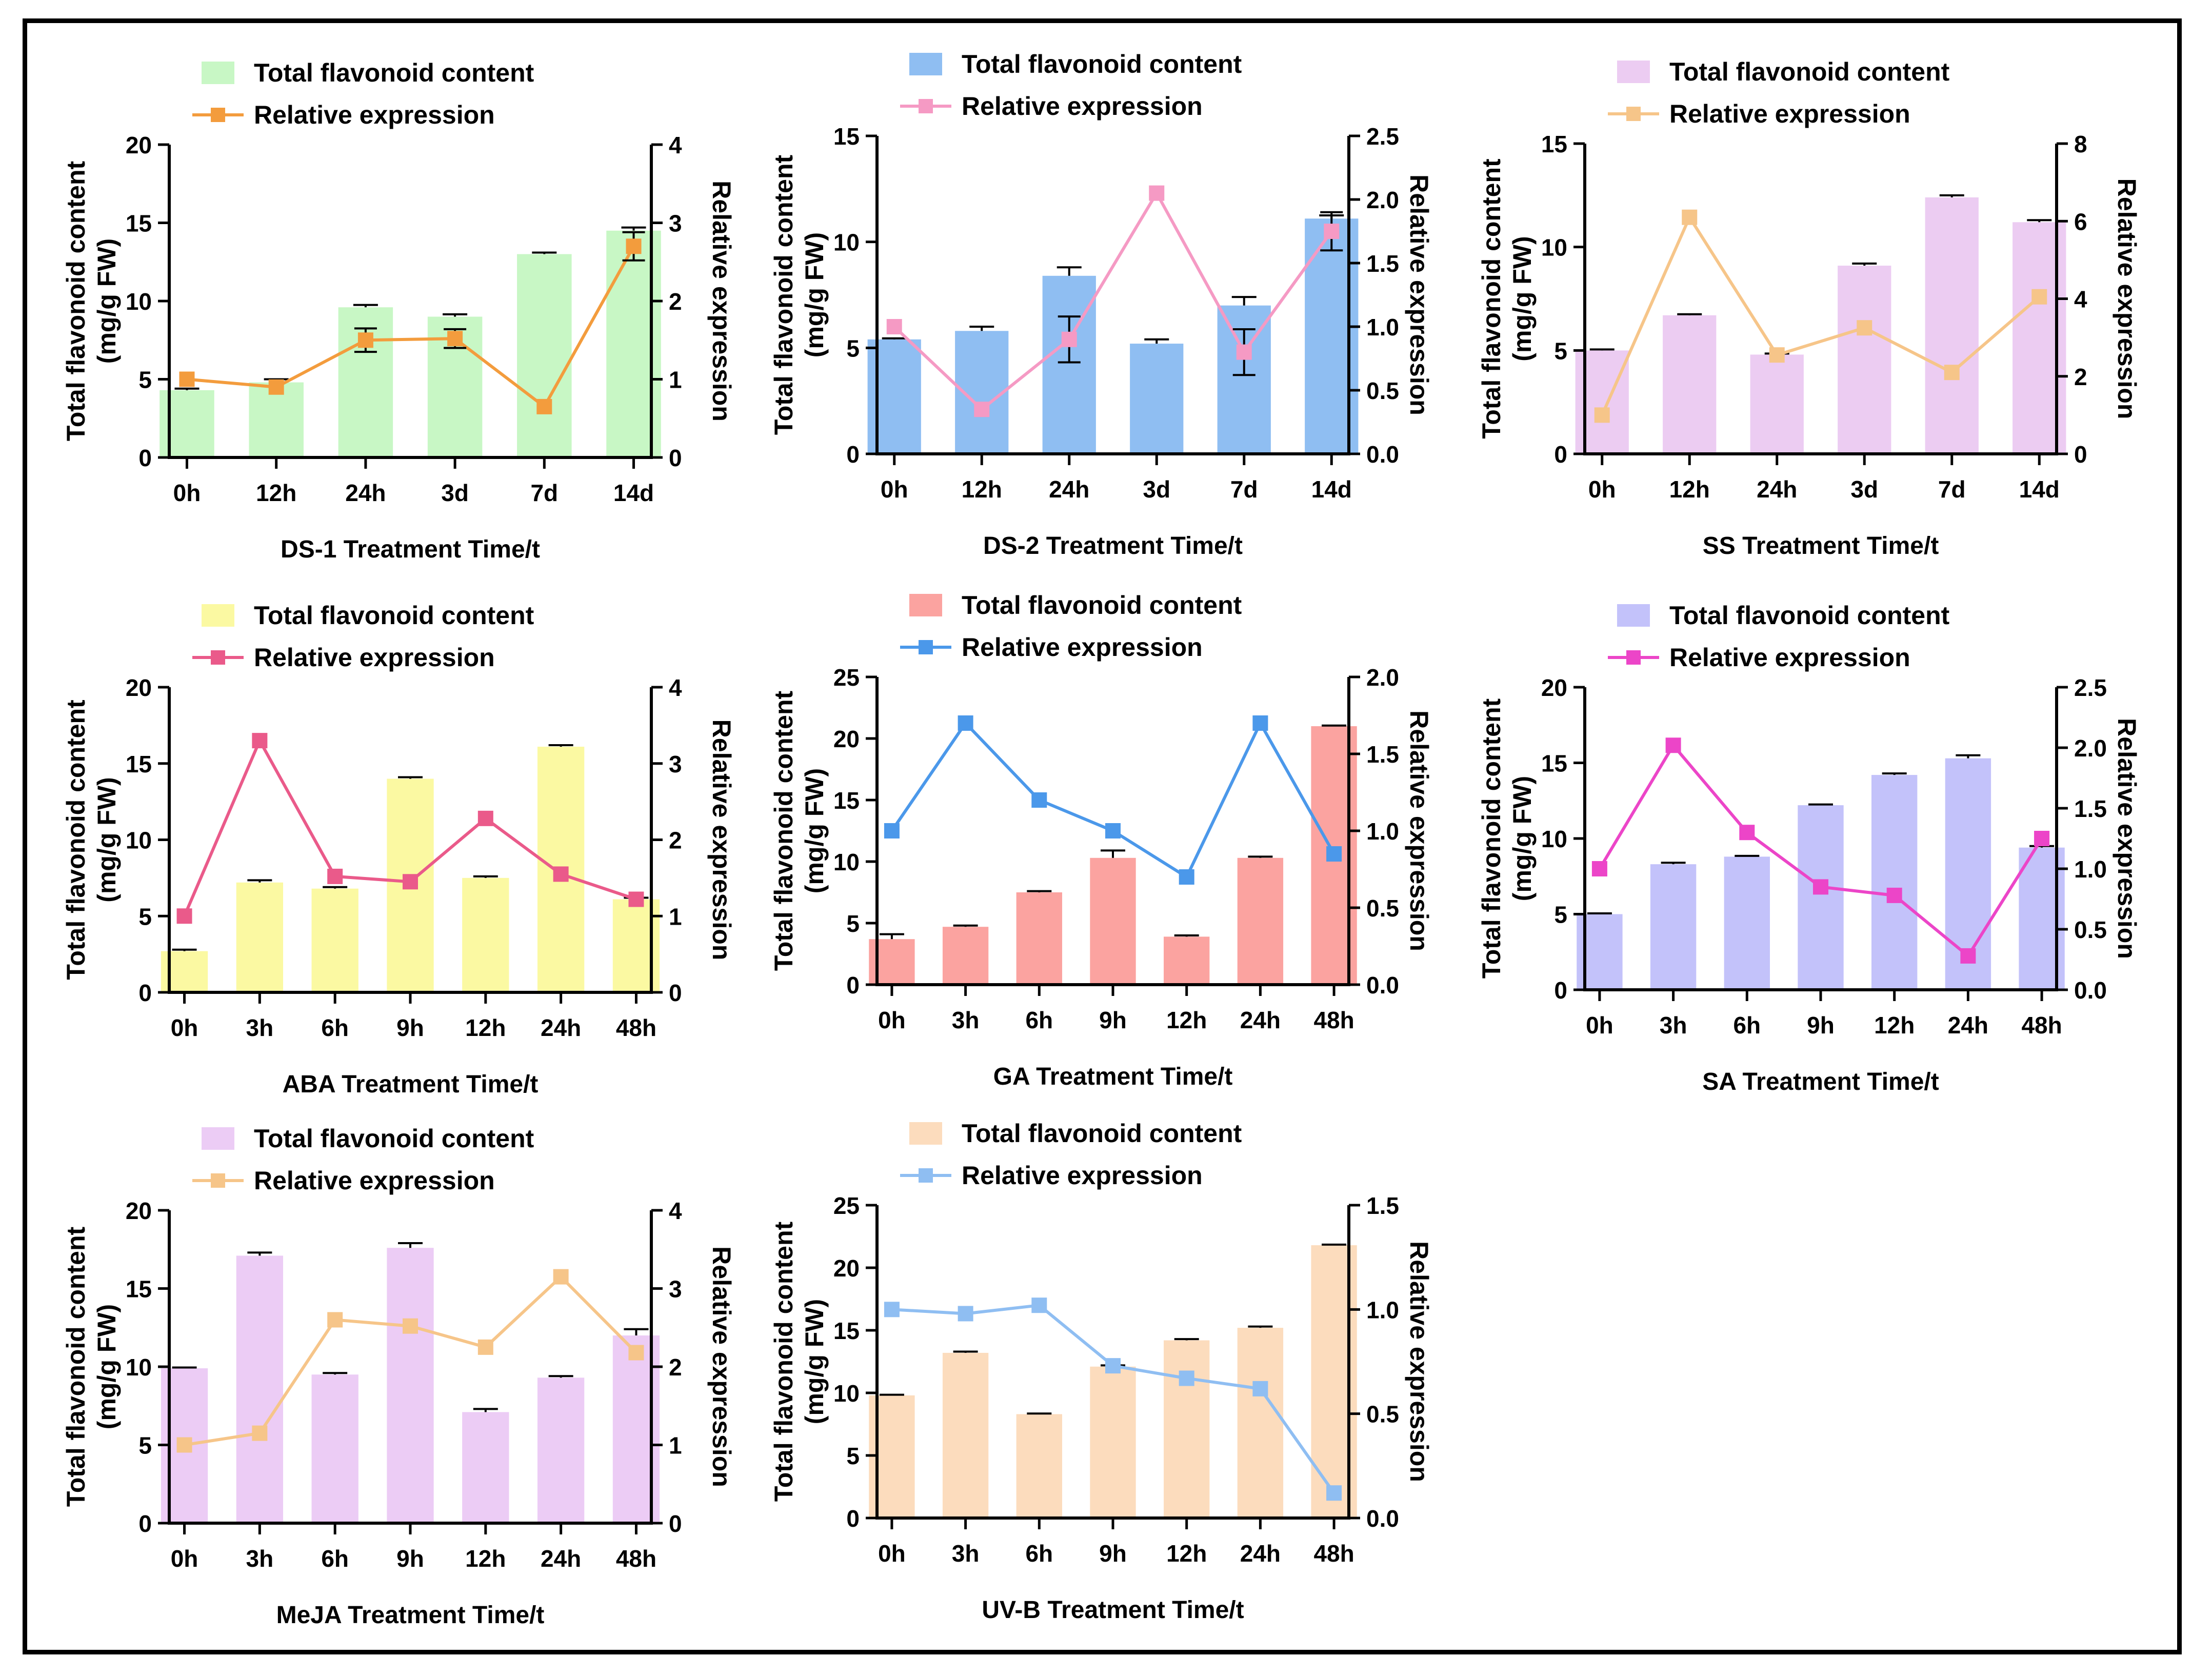  I want to click on bar-9h, so click(410, 1385).